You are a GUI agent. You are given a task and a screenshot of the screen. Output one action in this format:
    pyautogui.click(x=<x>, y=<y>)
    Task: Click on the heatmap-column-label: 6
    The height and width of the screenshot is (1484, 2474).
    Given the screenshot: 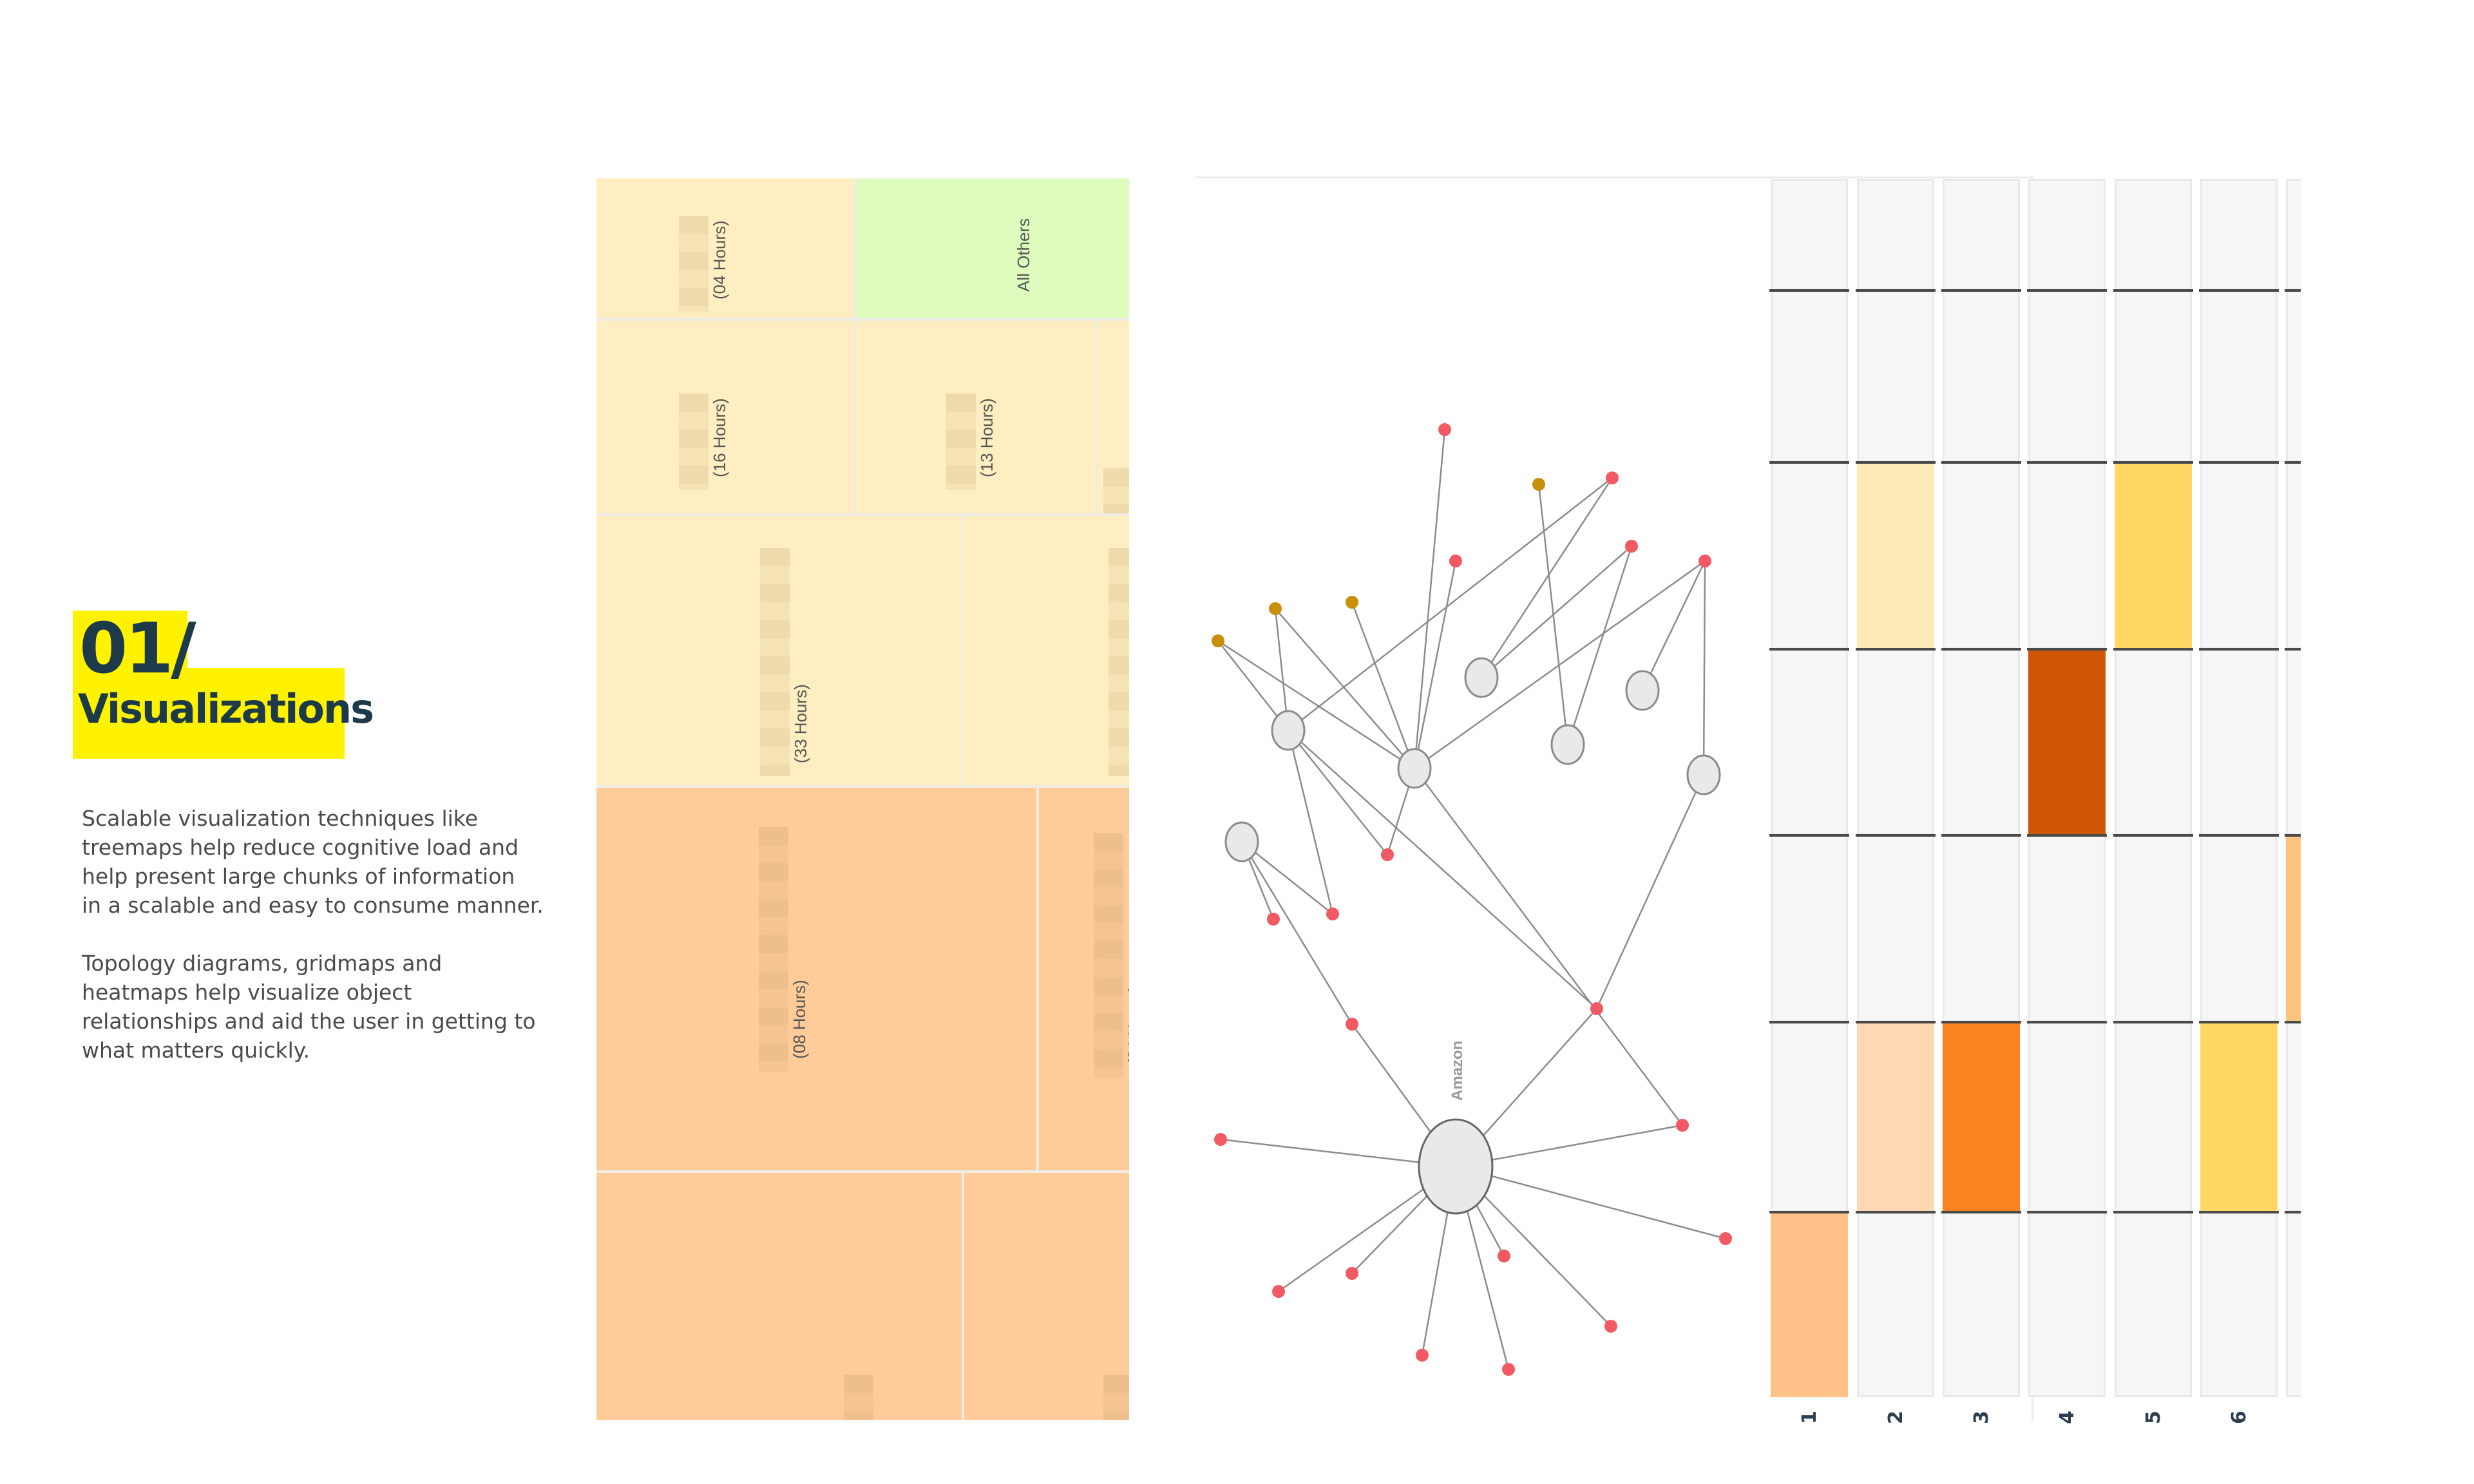 What is the action you would take?
    pyautogui.click(x=2238, y=1417)
    